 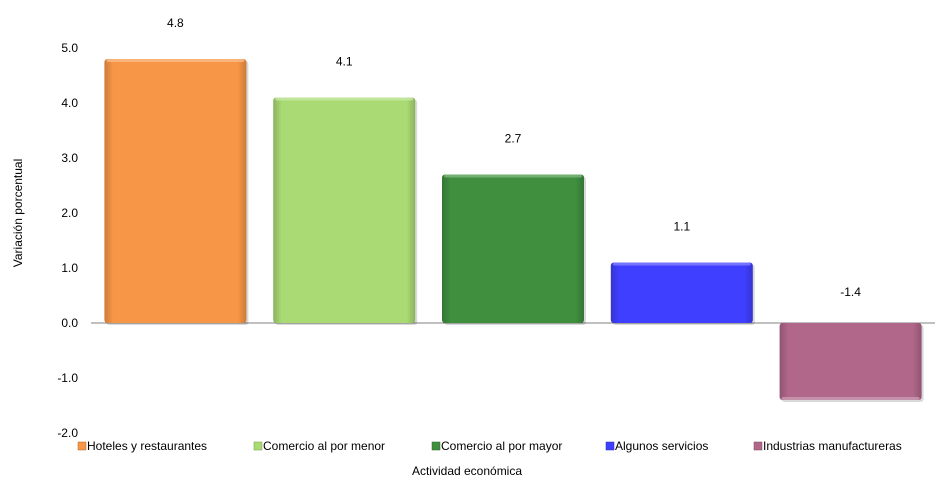 I want to click on y-tick-label: -2.0, so click(x=67, y=433).